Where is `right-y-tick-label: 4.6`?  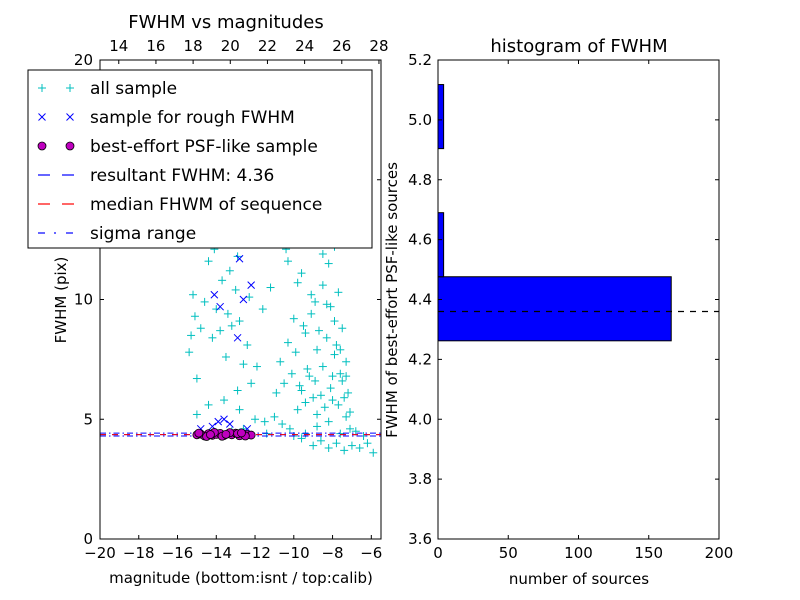
right-y-tick-label: 4.6 is located at coordinates (420, 240).